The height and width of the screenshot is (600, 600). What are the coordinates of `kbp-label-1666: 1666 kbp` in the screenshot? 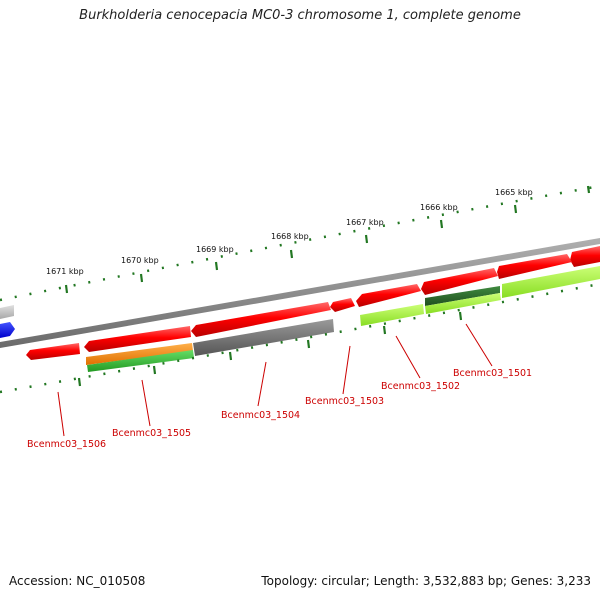 It's located at (439, 207).